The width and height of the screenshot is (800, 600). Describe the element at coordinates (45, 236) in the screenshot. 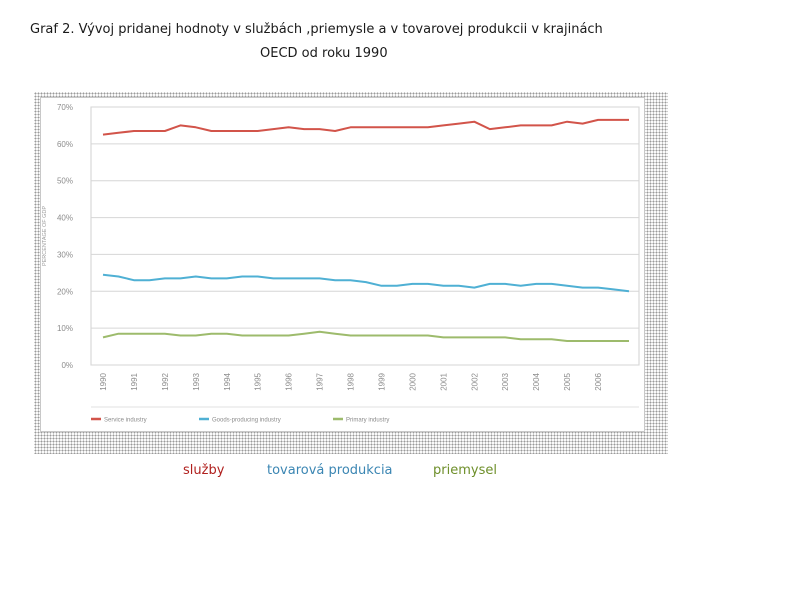

I see `y-axis-label: PERCENTAGE OF GDP` at that location.